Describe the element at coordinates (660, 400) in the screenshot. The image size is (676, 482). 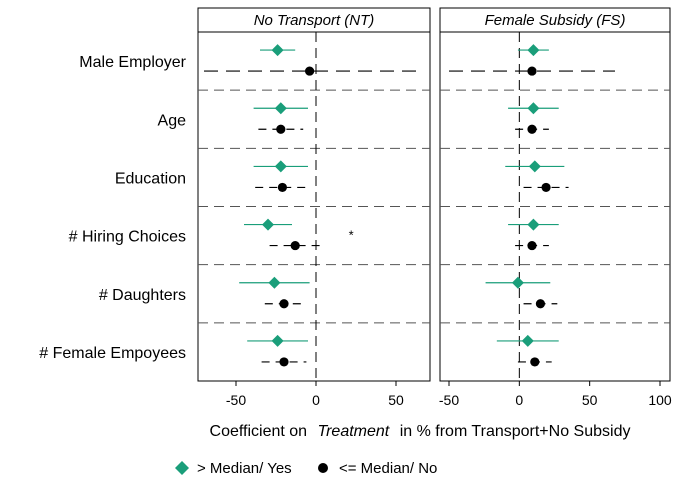
I see `x-tick-label: 100` at that location.